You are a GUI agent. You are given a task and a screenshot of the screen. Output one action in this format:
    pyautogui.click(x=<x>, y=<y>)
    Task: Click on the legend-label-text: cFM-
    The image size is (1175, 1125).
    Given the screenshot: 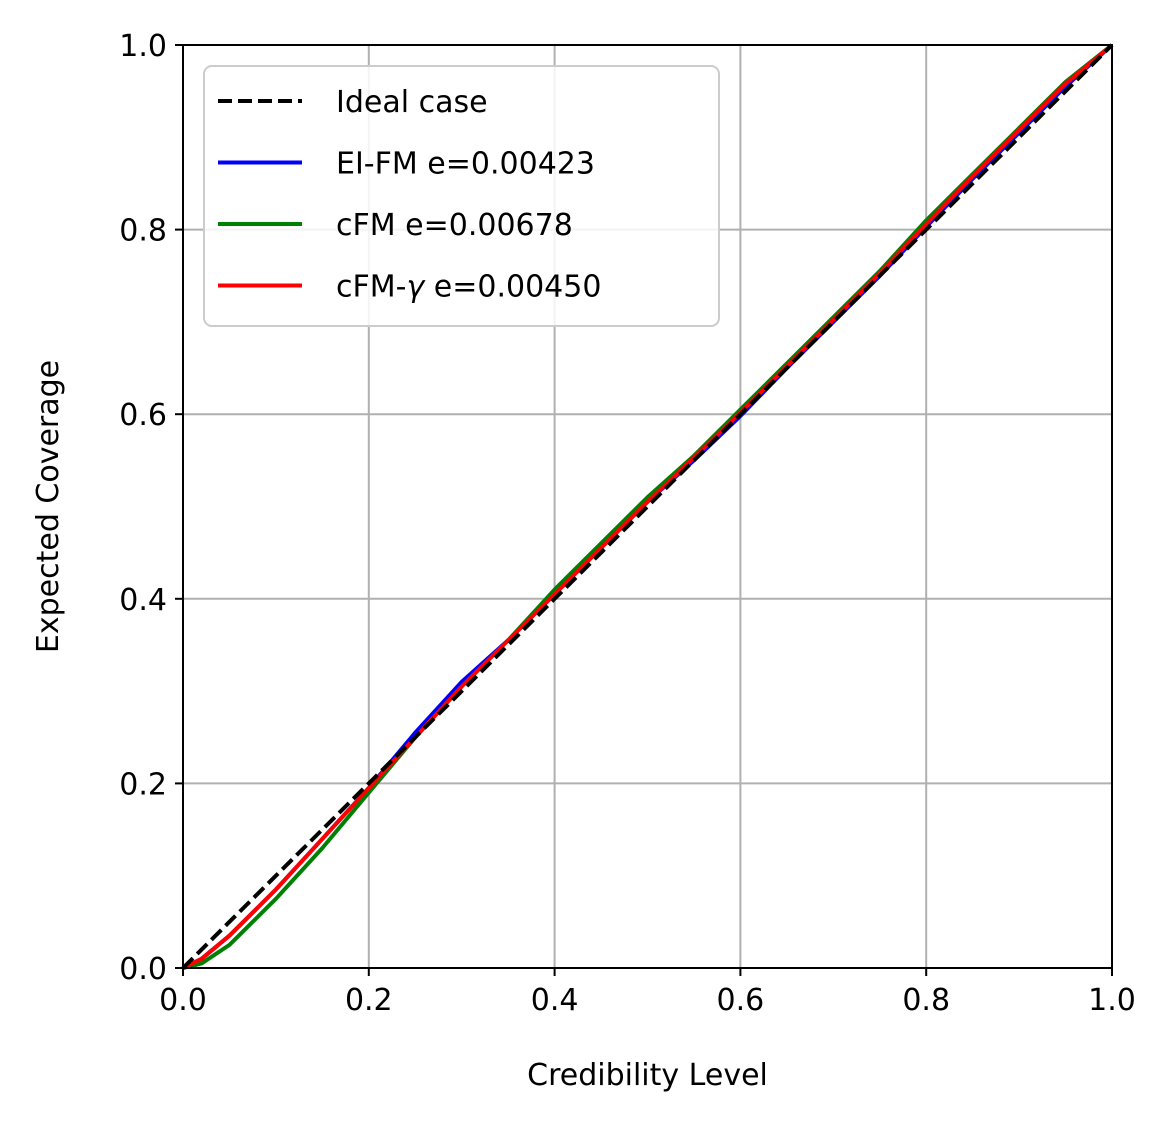 What is the action you would take?
    pyautogui.click(x=371, y=287)
    